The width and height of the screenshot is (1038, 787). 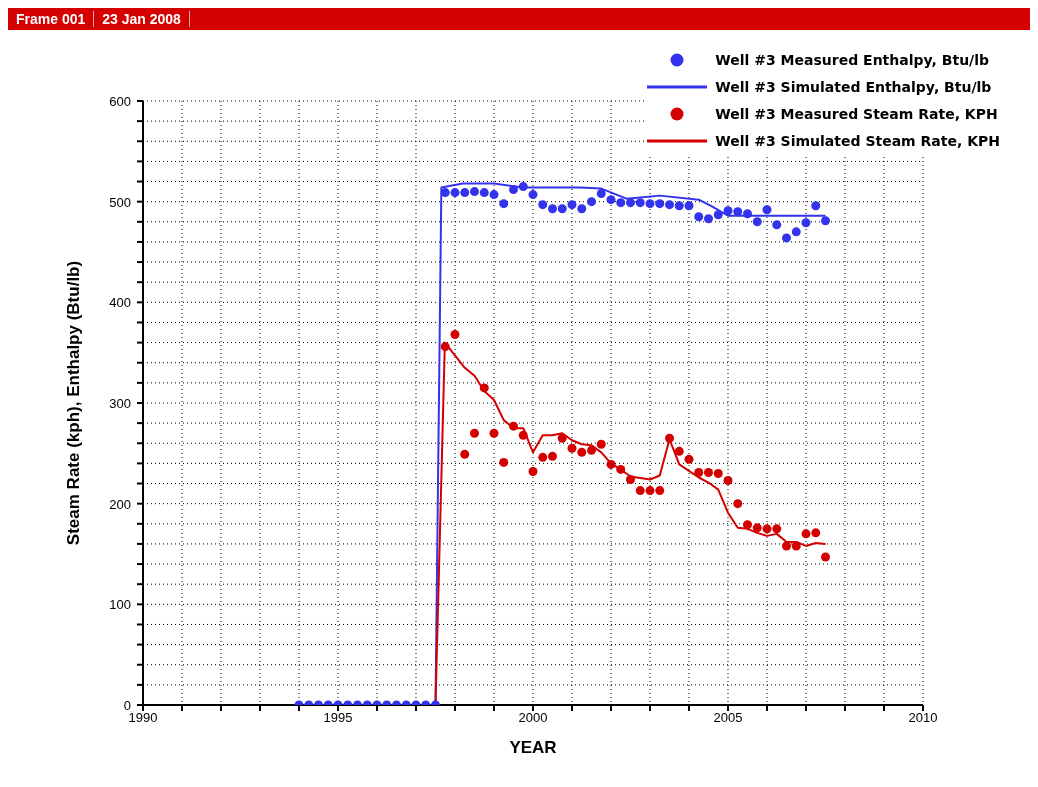 I want to click on legend-label: Well #3 Measured Steam Rate, KPH, so click(x=856, y=113).